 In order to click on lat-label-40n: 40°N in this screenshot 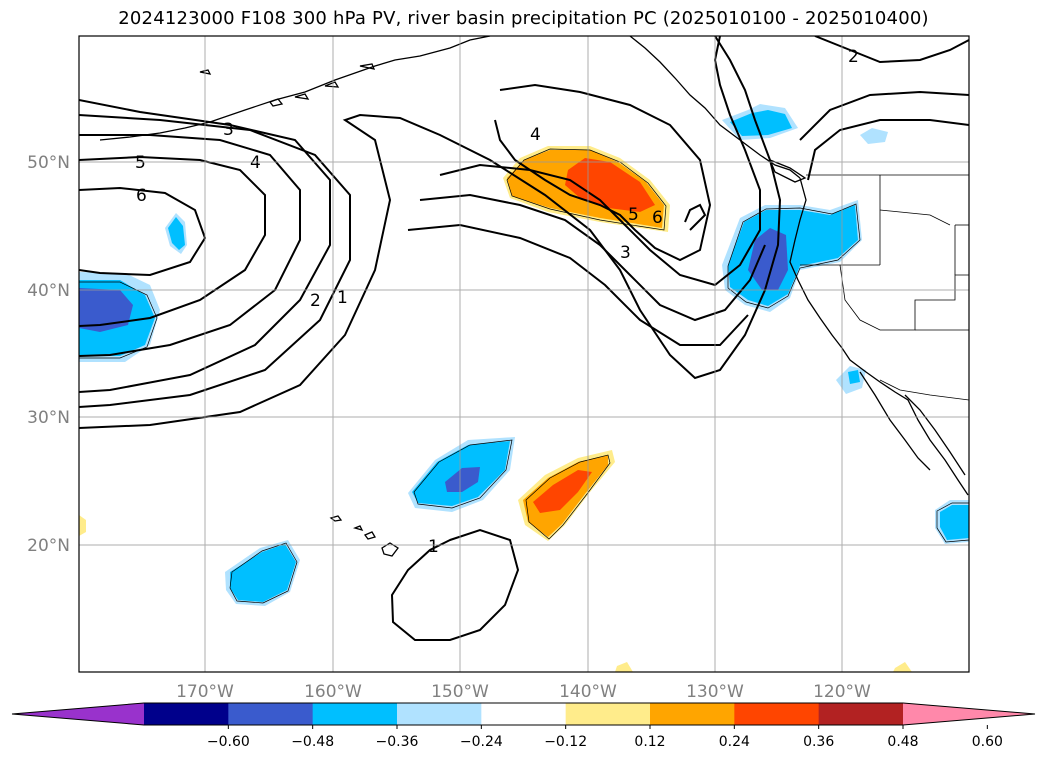, I will do `click(48, 291)`.